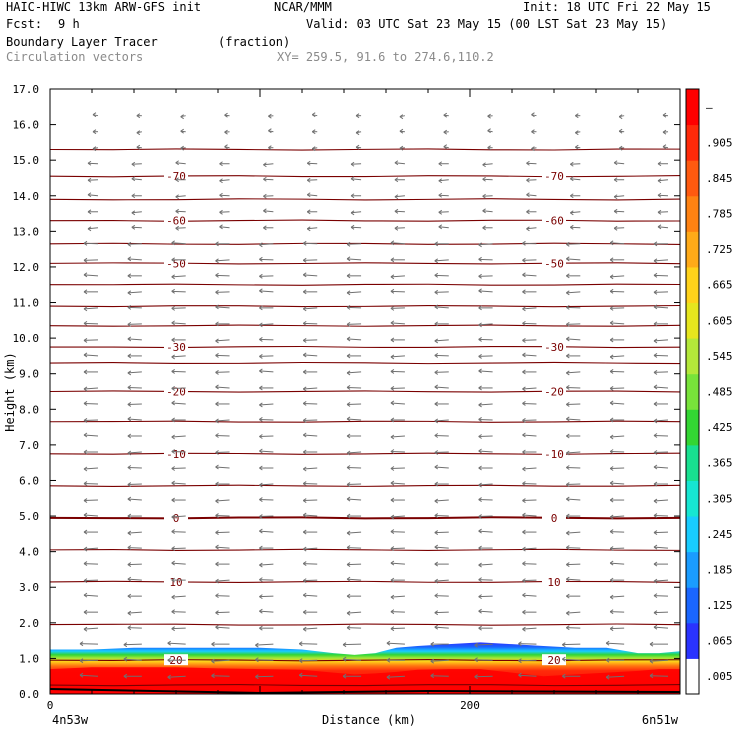 The width and height of the screenshot is (740, 740). Describe the element at coordinates (554, 221) in the screenshot. I see `contour-label: -60` at that location.